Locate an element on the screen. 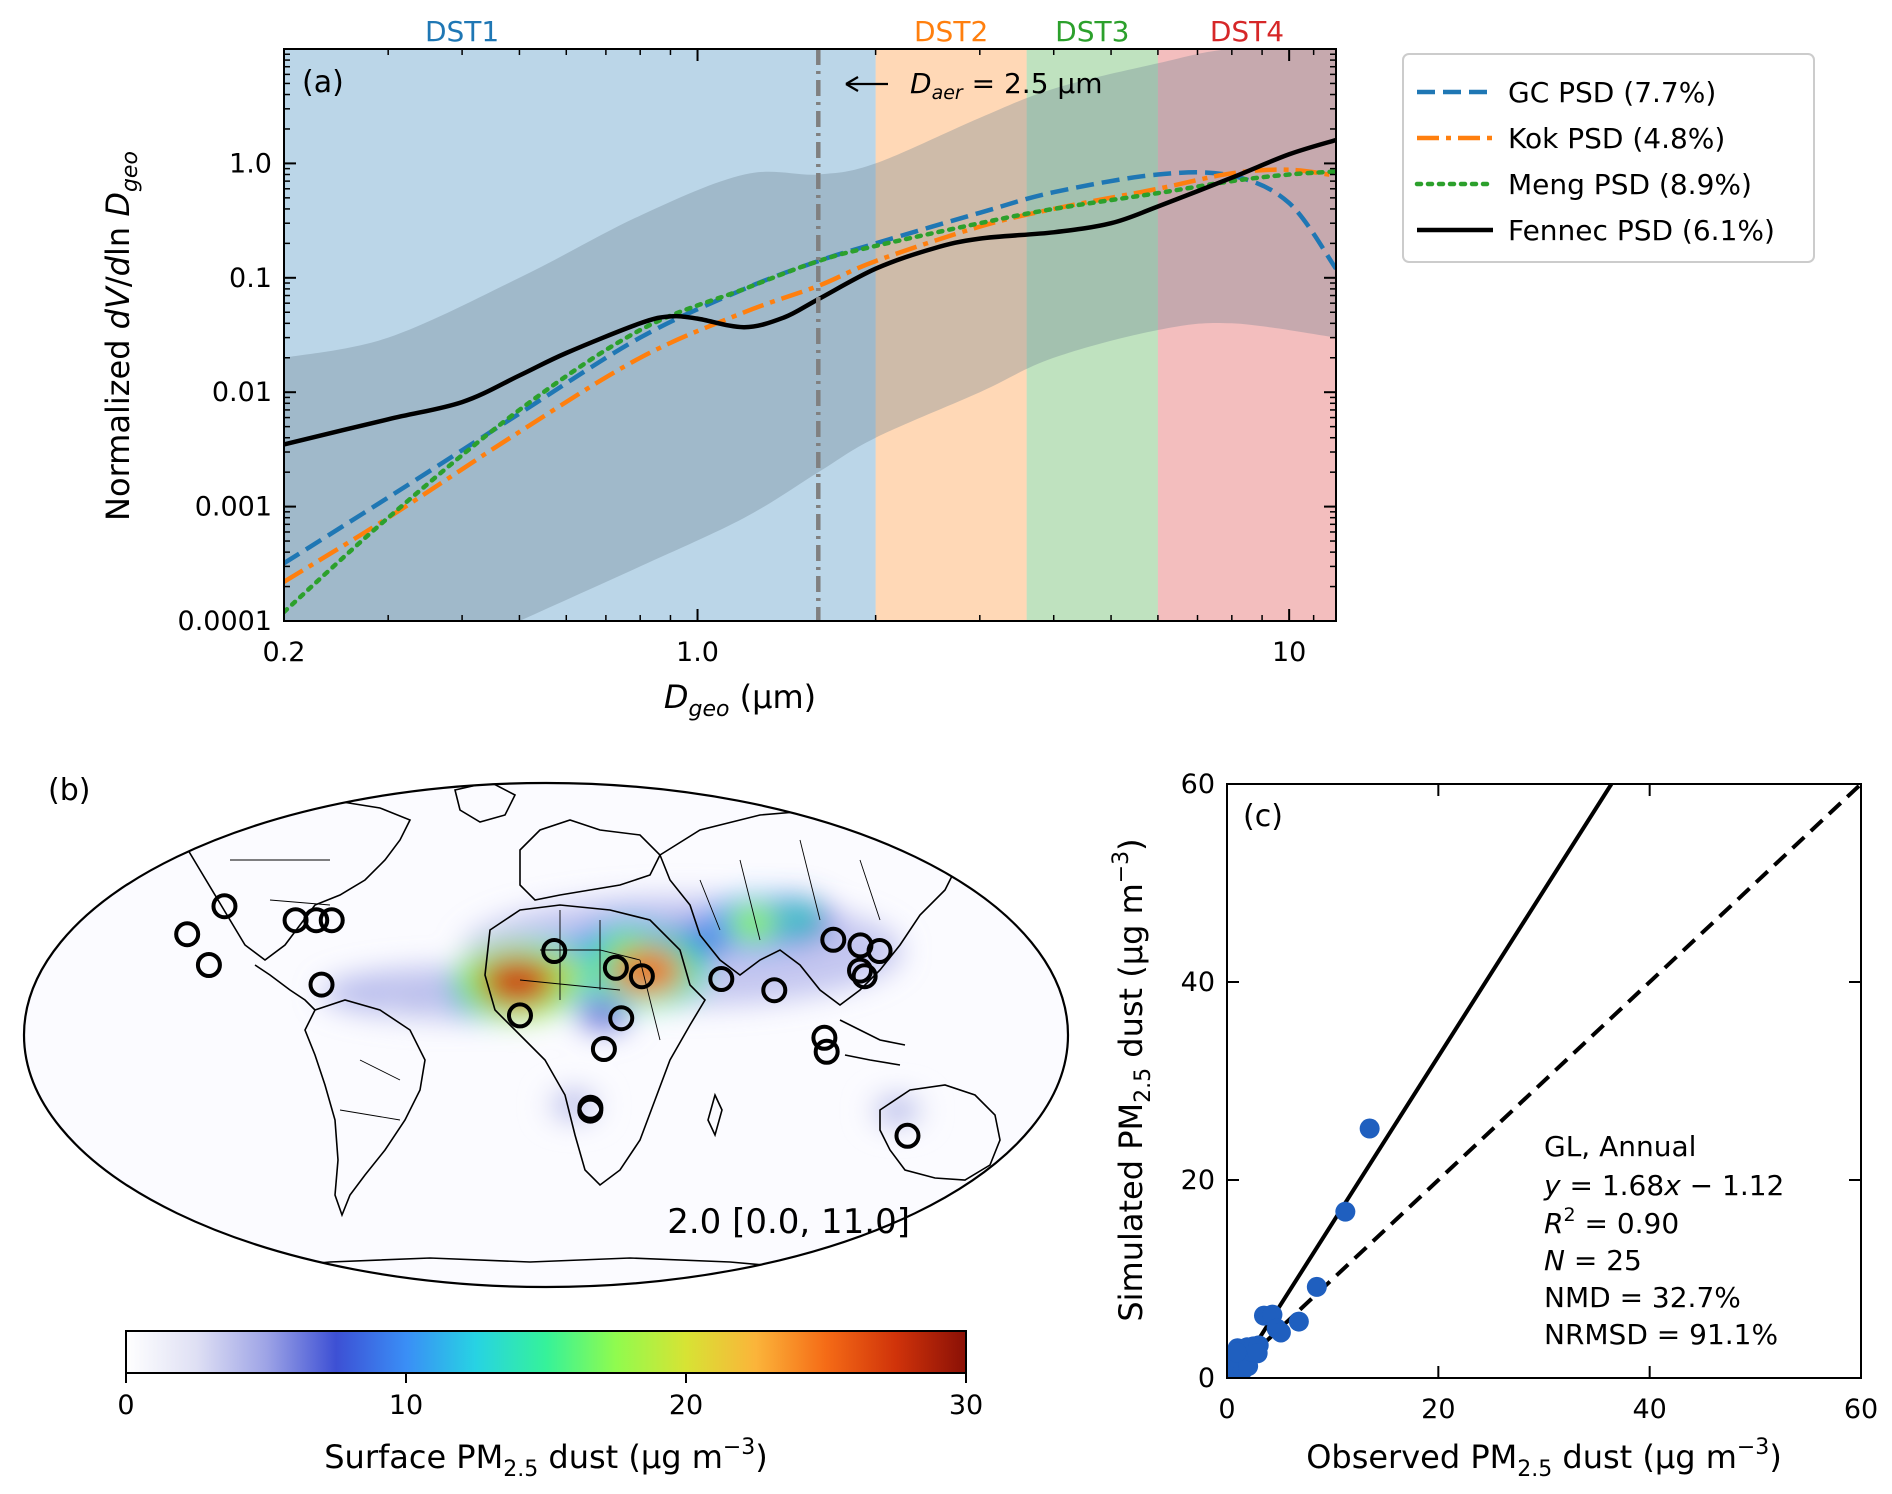 Image resolution: width=1892 pixels, height=1494 pixels. scatter-plot-area is located at coordinates (1544, 1081).